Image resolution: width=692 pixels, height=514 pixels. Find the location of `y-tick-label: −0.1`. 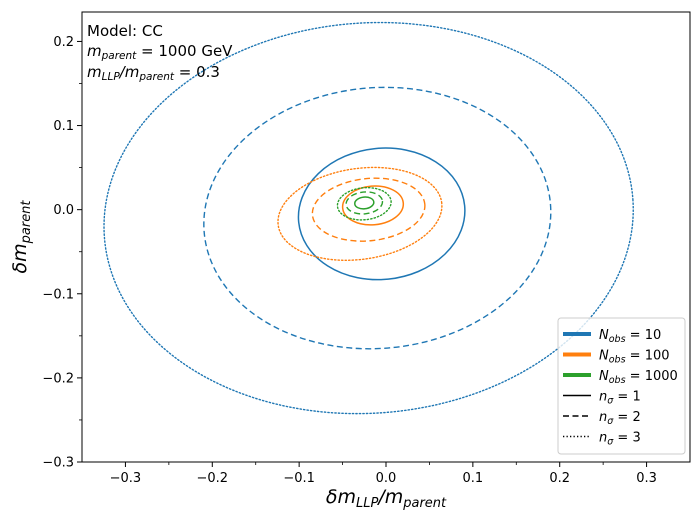

y-tick-label: −0.1 is located at coordinates (58, 294).